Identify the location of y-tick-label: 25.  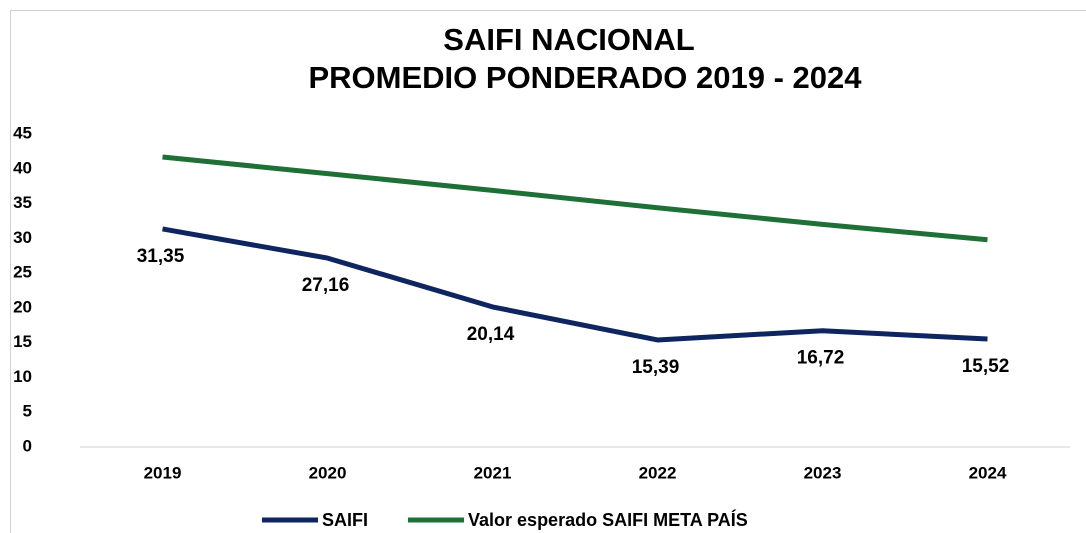
(22, 272).